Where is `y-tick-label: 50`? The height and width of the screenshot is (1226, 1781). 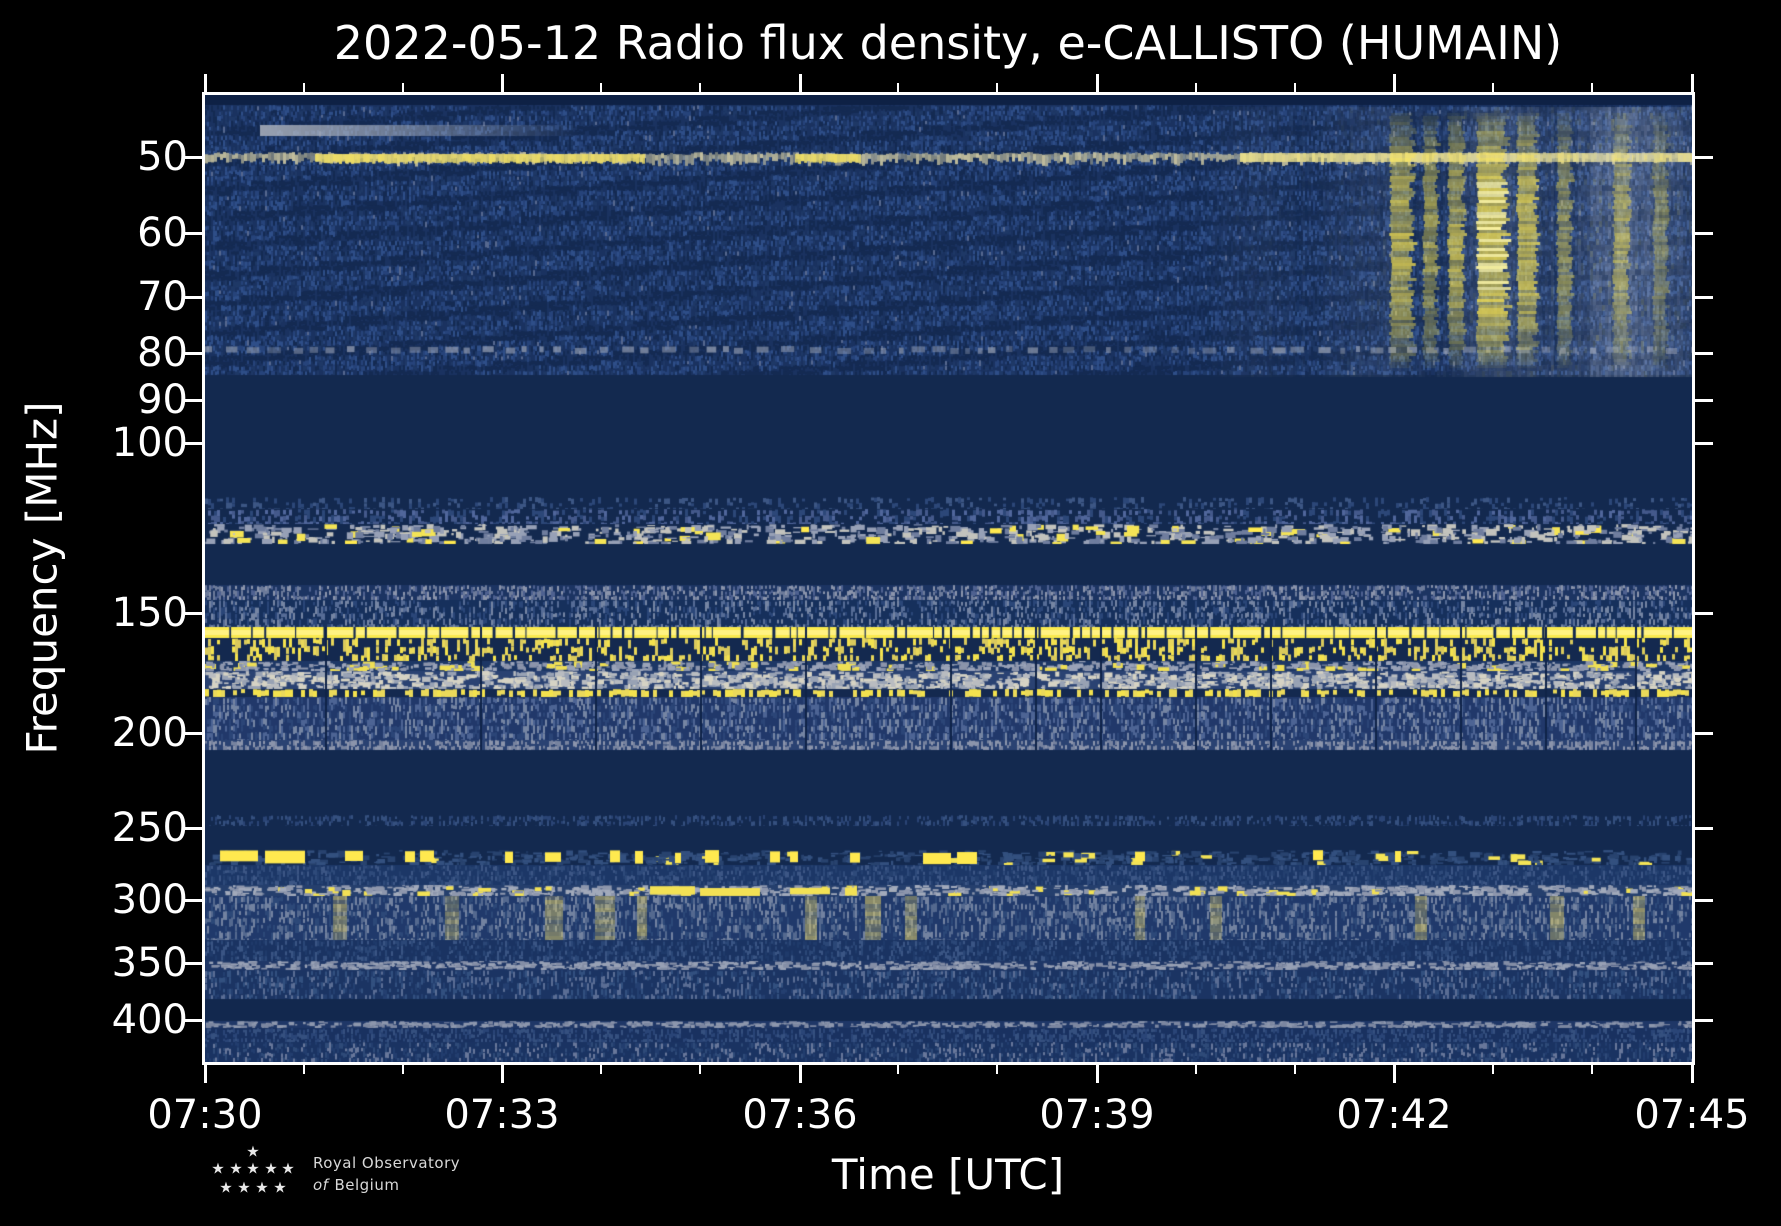 y-tick-label: 50 is located at coordinates (162, 157).